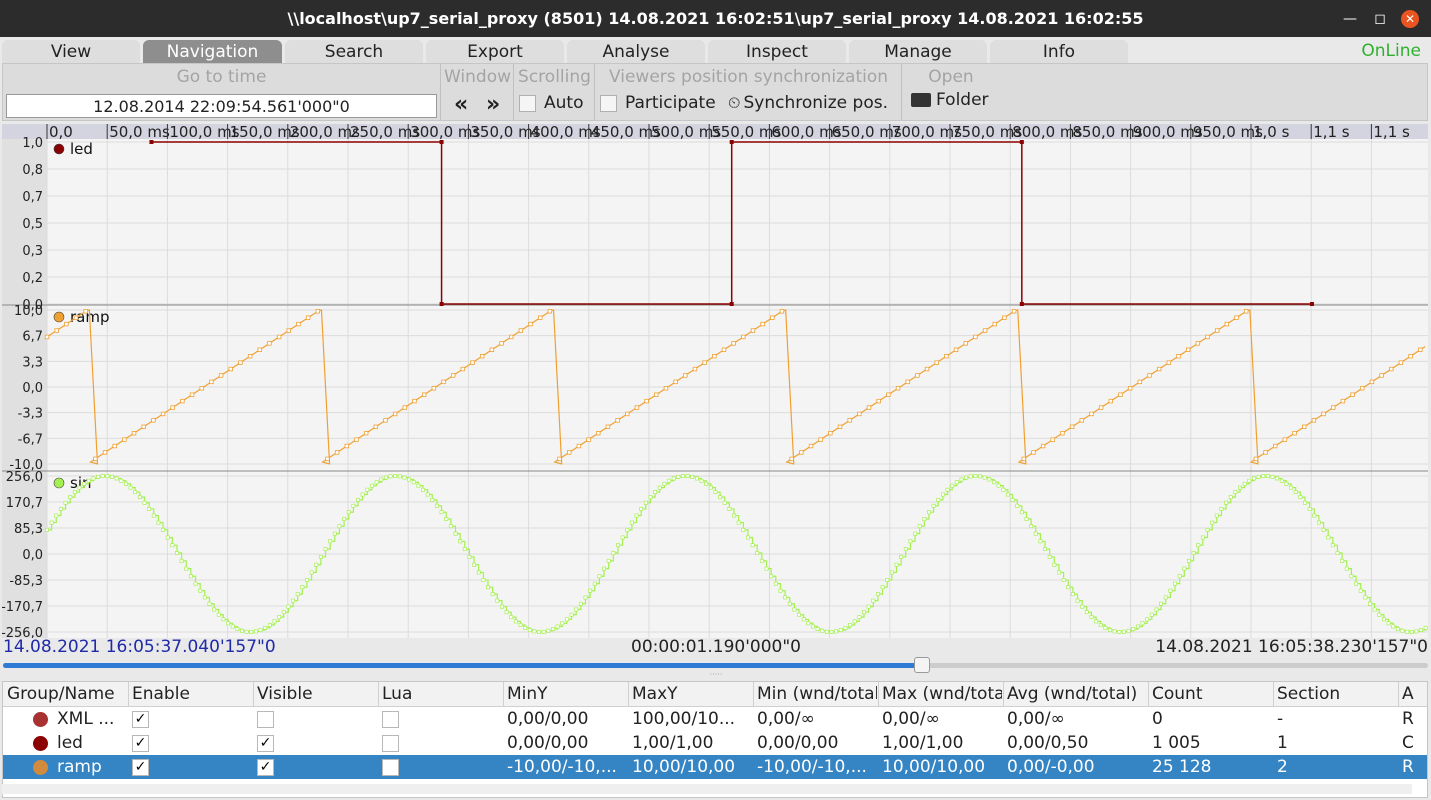 The width and height of the screenshot is (1431, 800). I want to click on col-group-name: Group/Name, so click(61, 694).